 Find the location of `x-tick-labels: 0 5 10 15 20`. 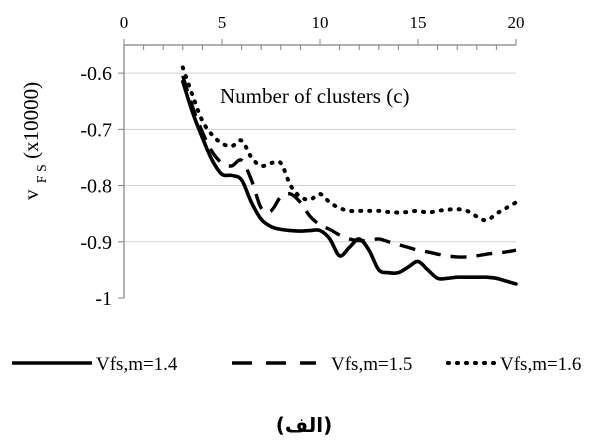

x-tick-labels: 0 5 10 15 20 is located at coordinates (322, 22).